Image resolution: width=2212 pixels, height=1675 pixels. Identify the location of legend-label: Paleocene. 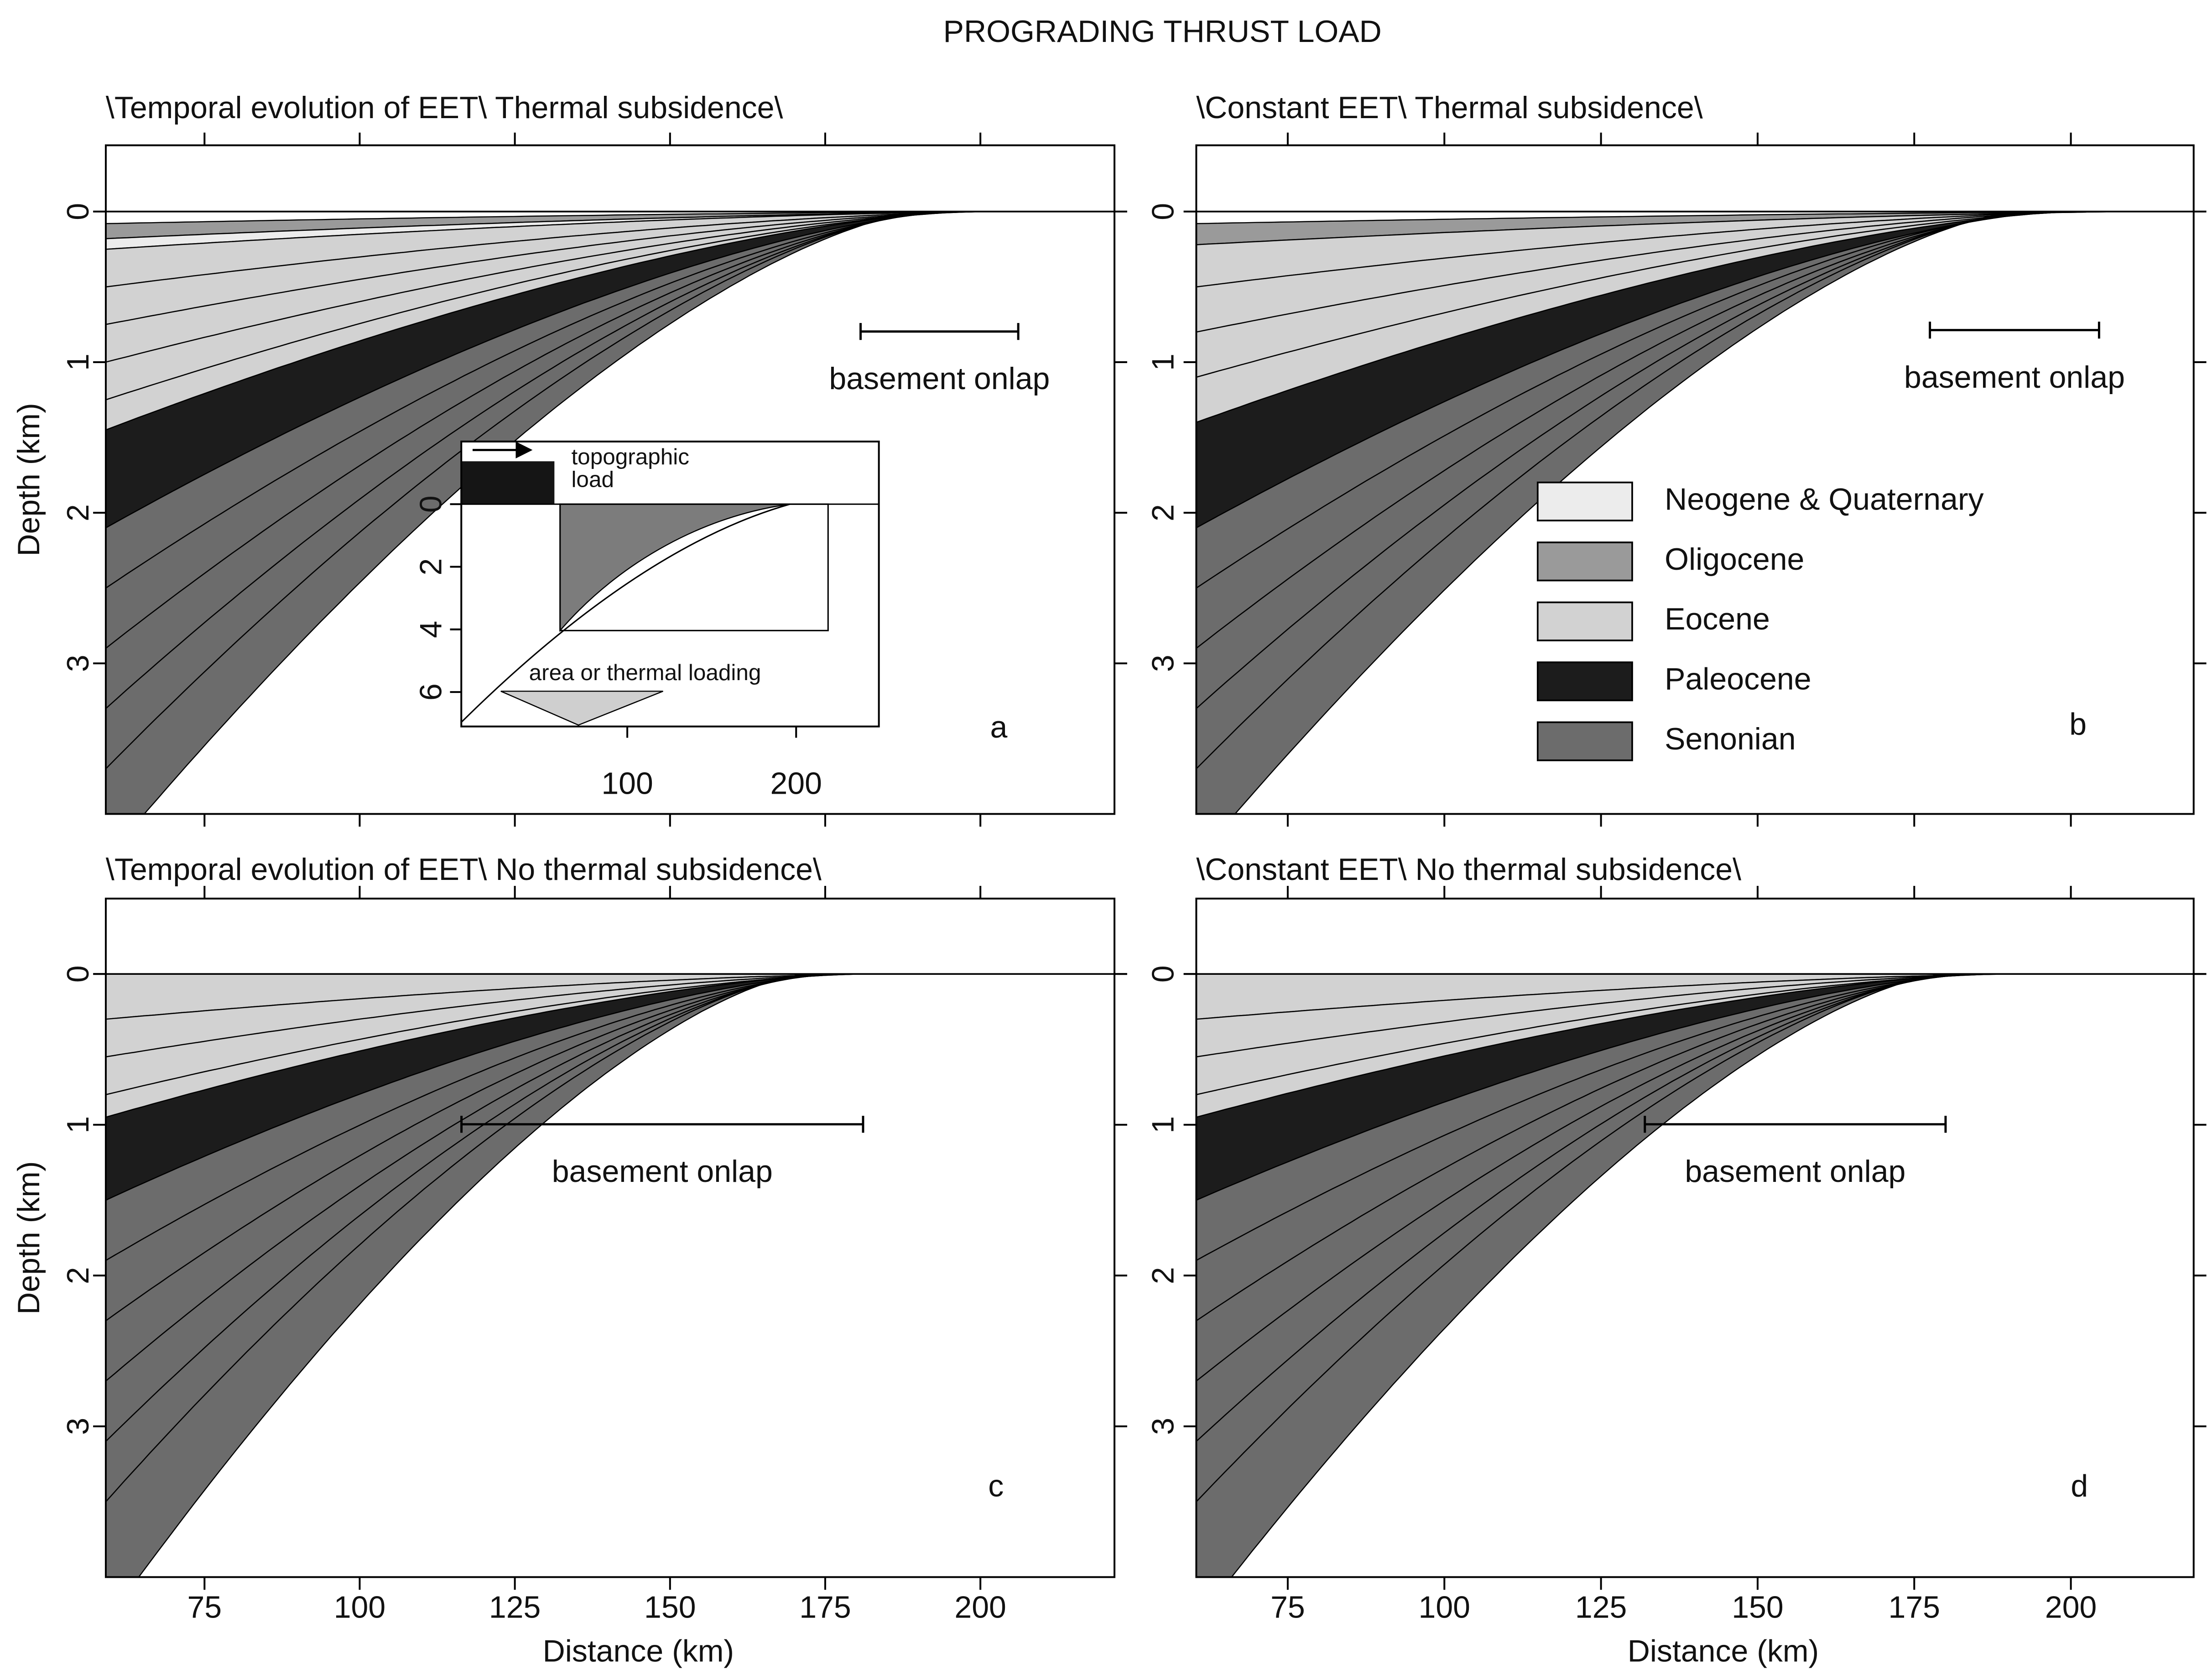
(1738, 680).